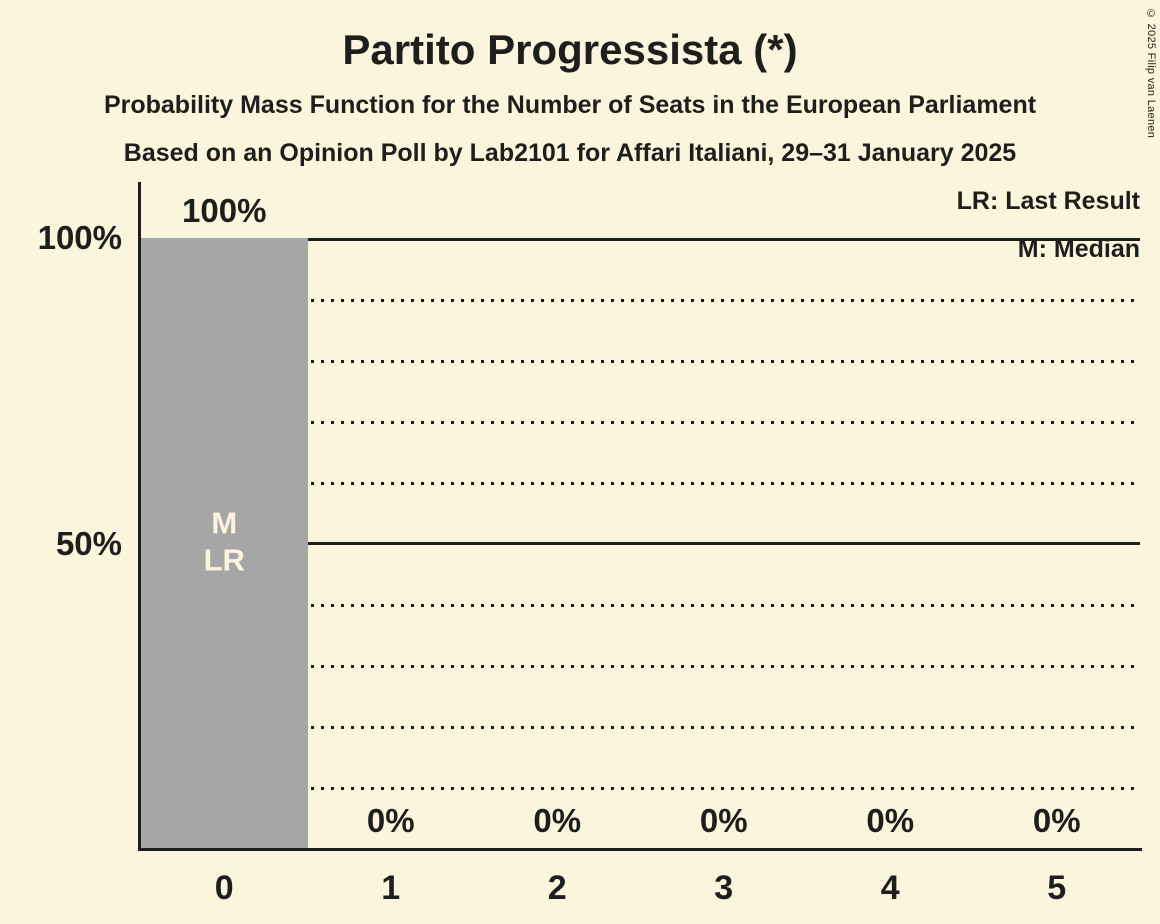  Describe the element at coordinates (640, 300) in the screenshot. I see `gridline-90pct` at that location.